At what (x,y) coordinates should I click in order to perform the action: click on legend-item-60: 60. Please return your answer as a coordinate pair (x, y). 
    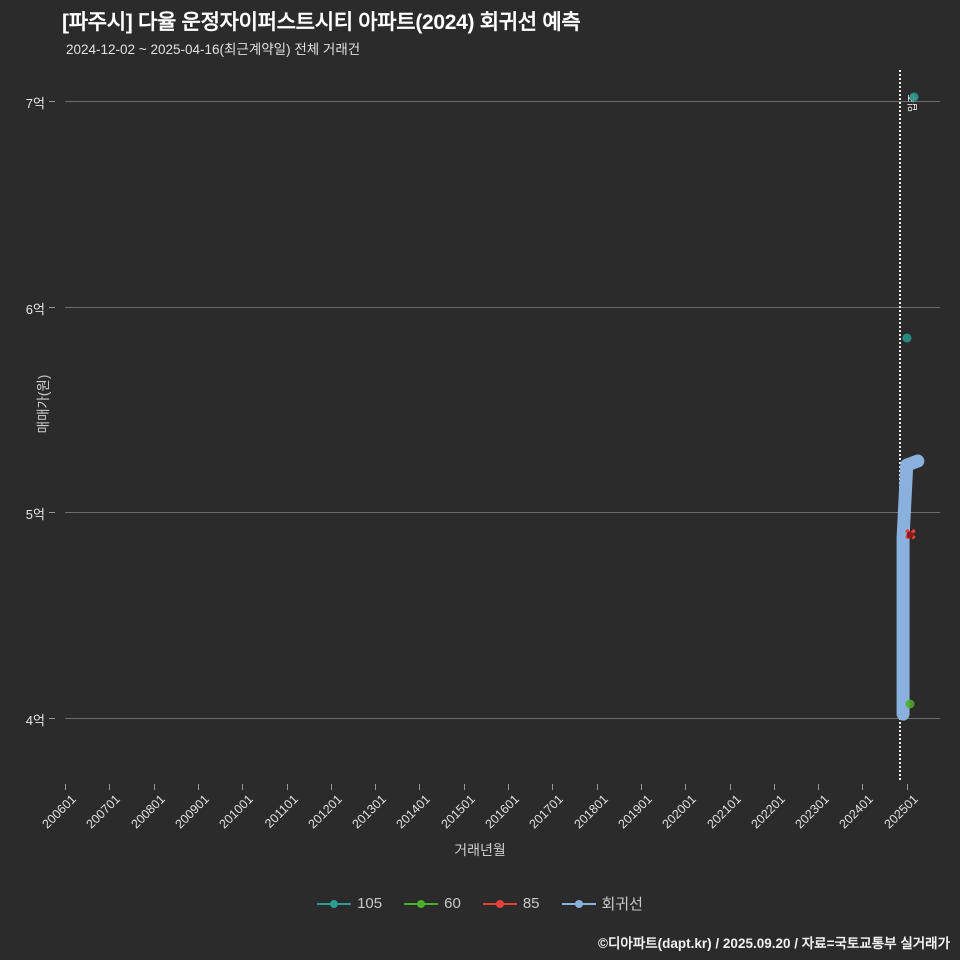
    Looking at the image, I should click on (432, 903).